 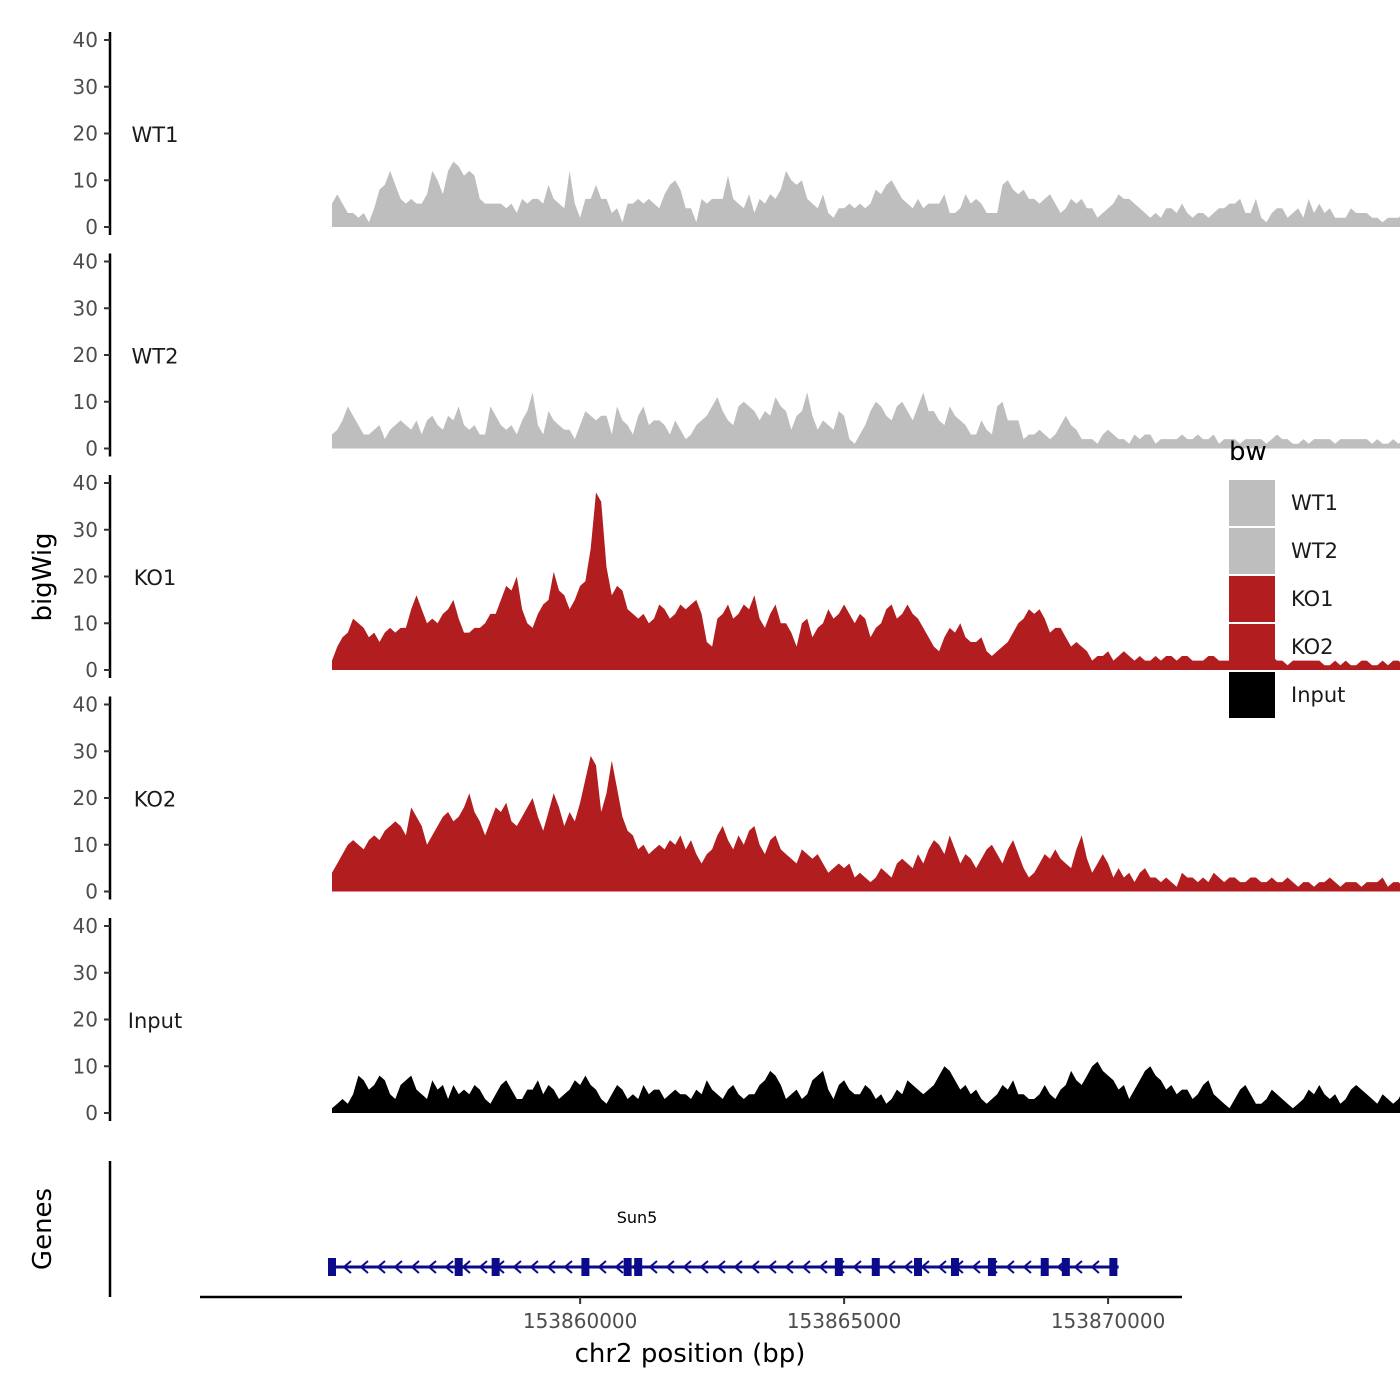 I want to click on genes-panel: Sun5, so click(x=613, y=1229).